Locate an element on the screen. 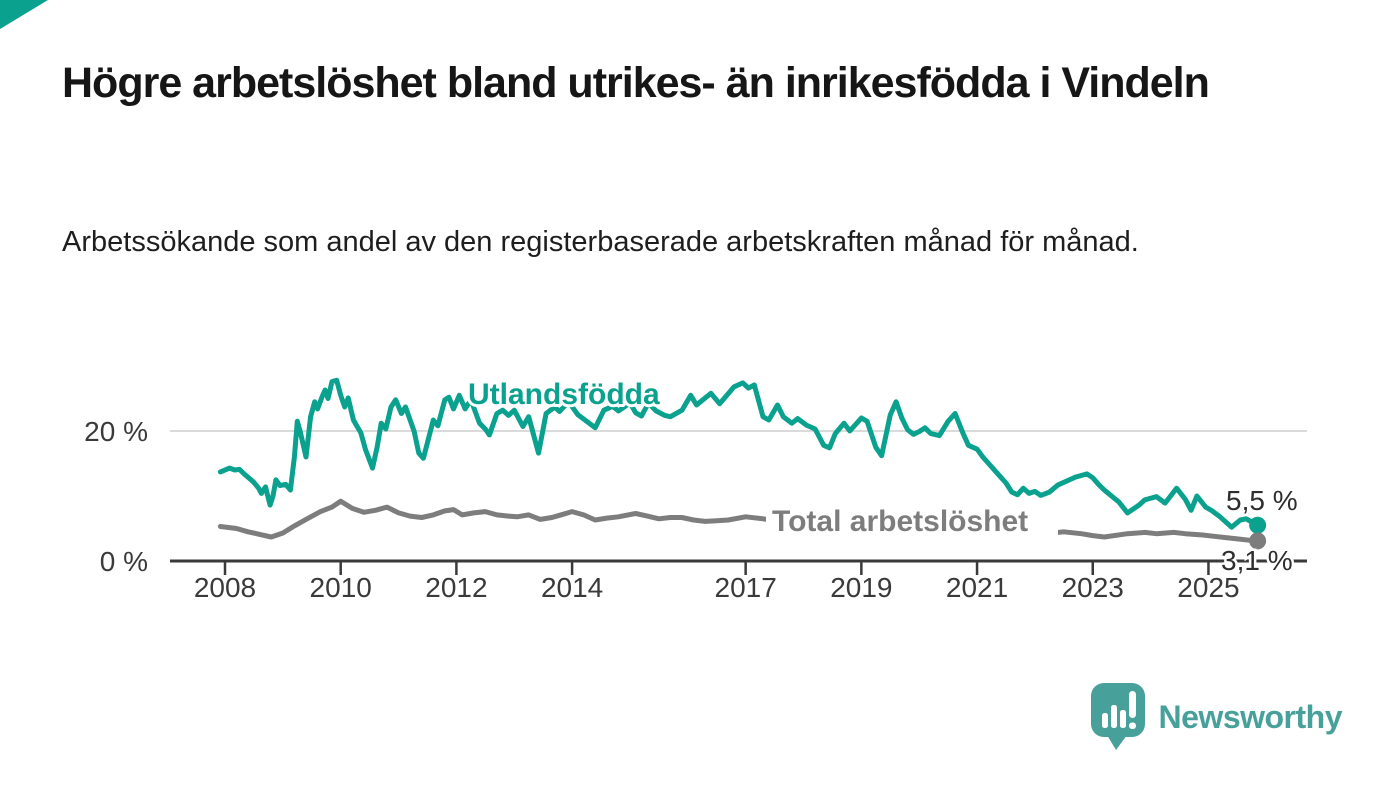 The height and width of the screenshot is (794, 1400). y-tick-label: 0 % is located at coordinates (124, 561).